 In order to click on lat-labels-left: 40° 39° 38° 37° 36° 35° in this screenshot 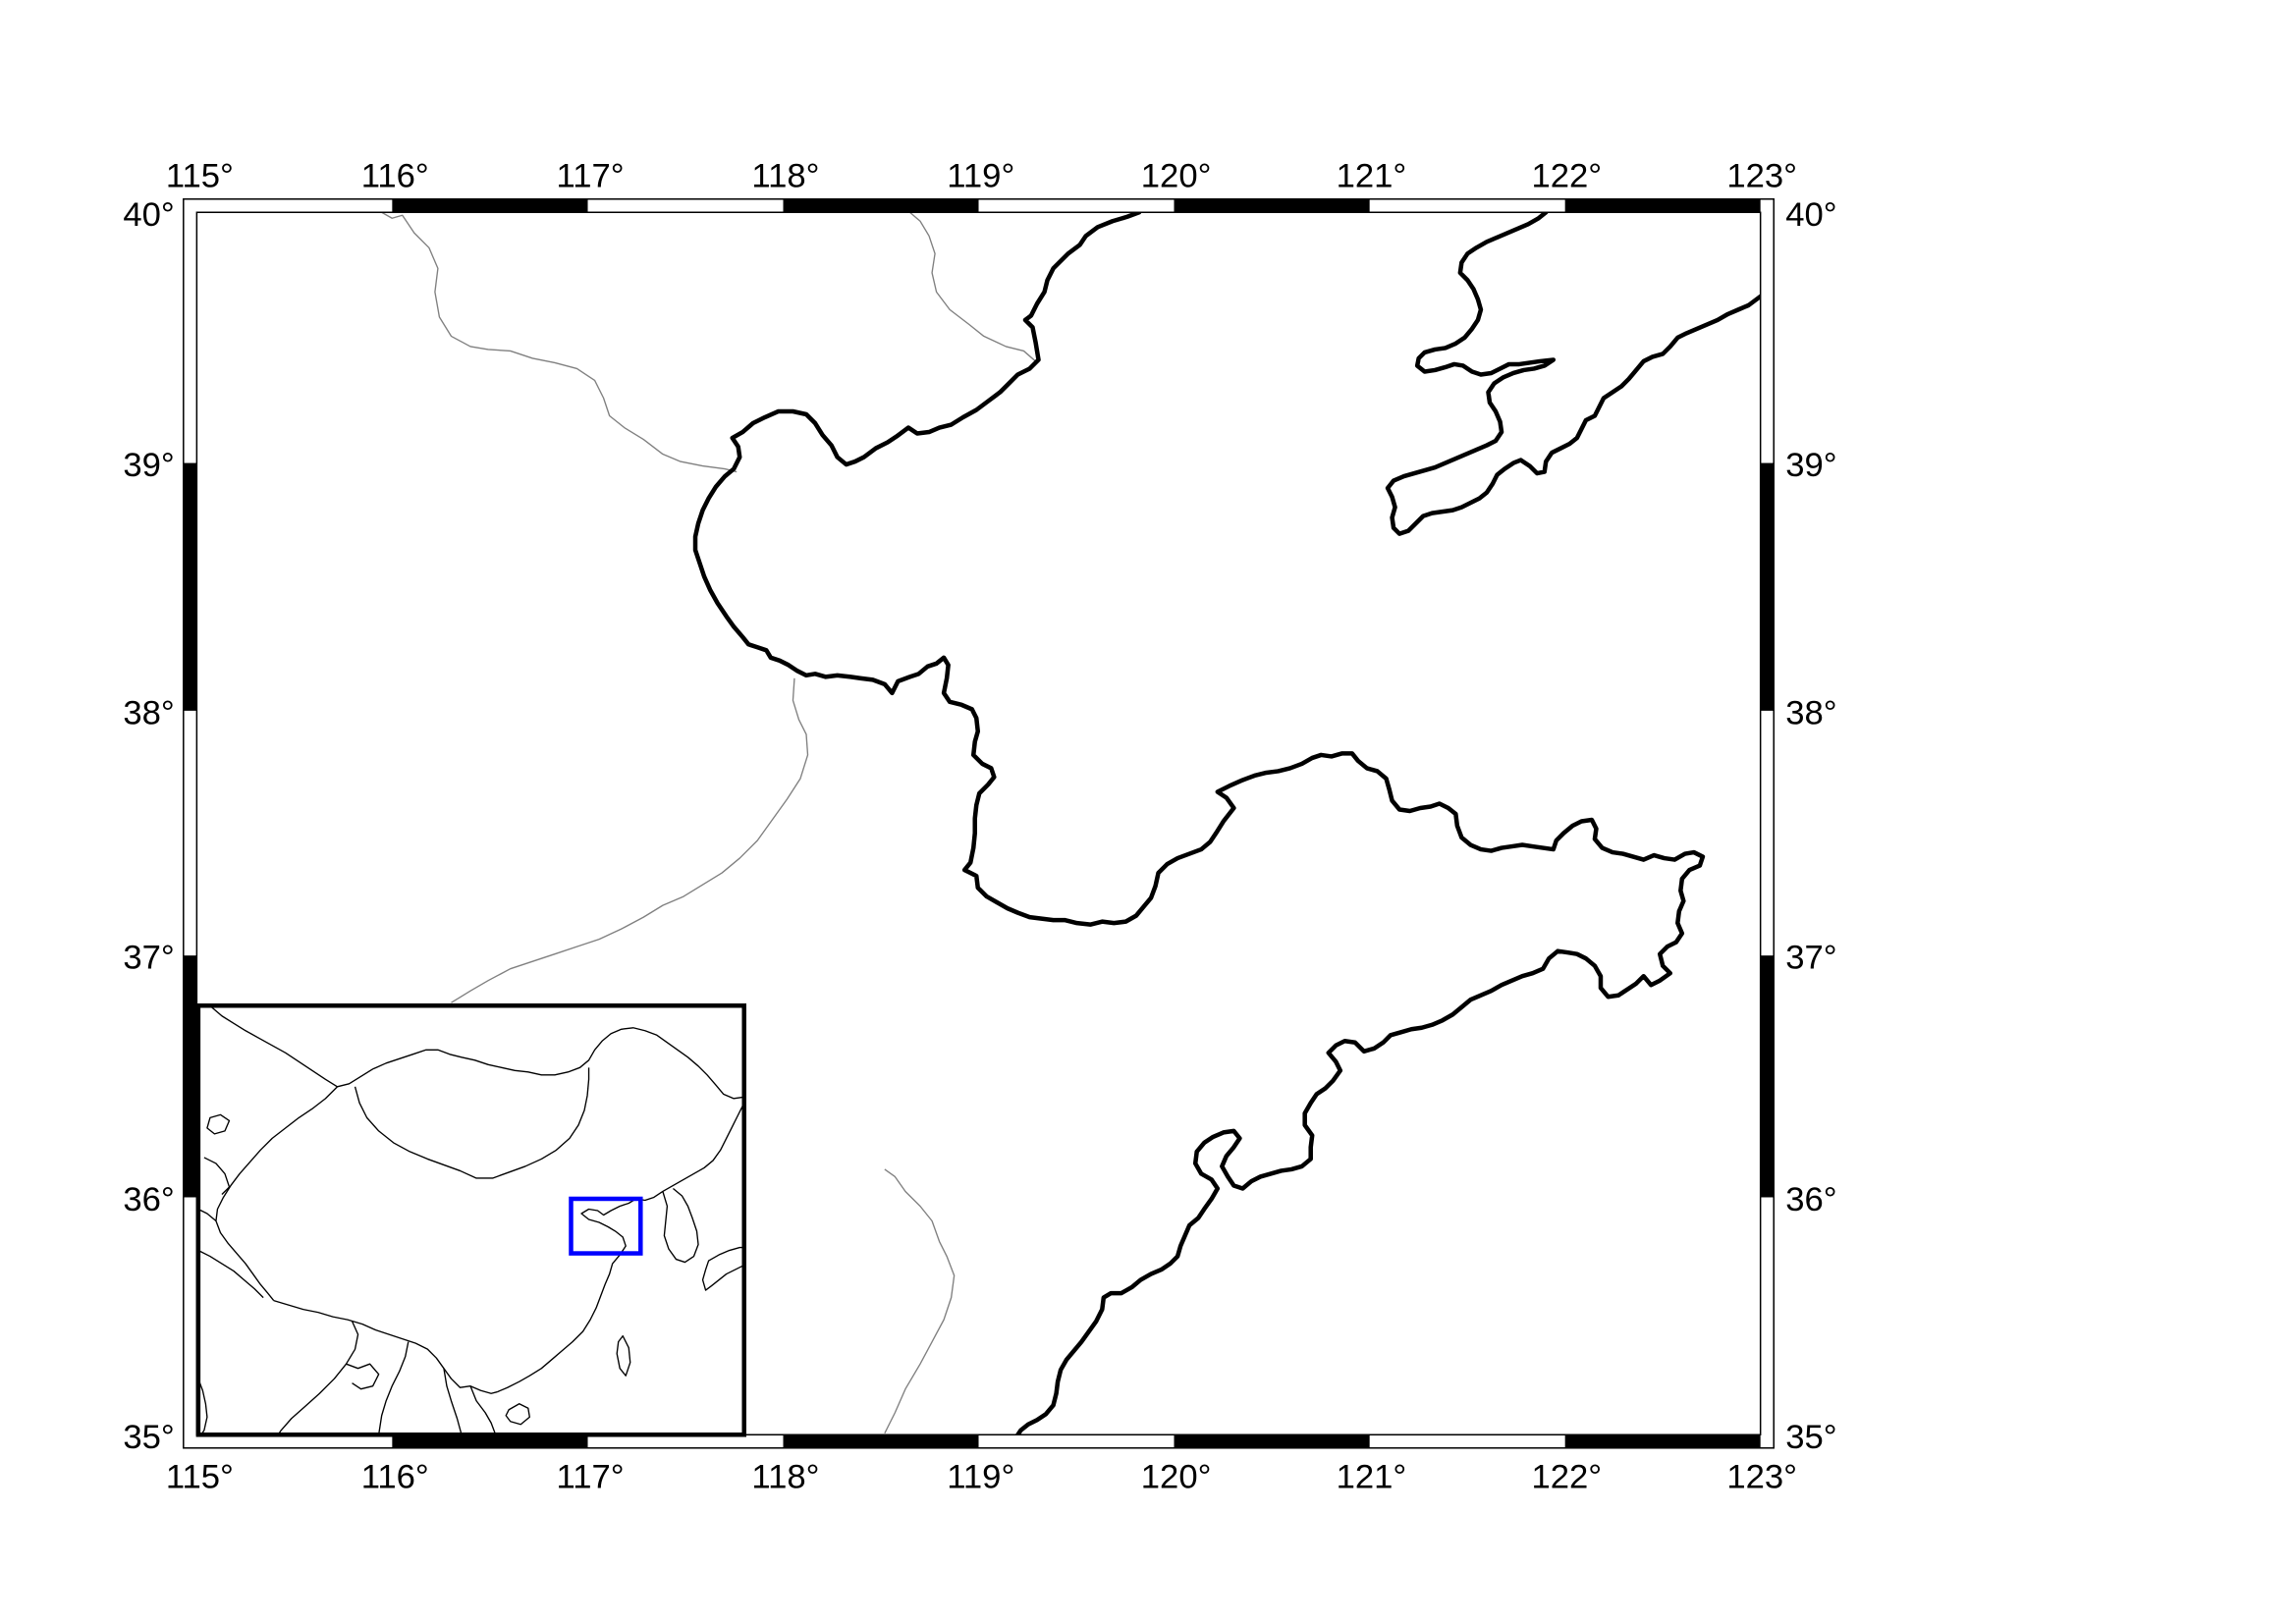, I will do `click(148, 826)`.